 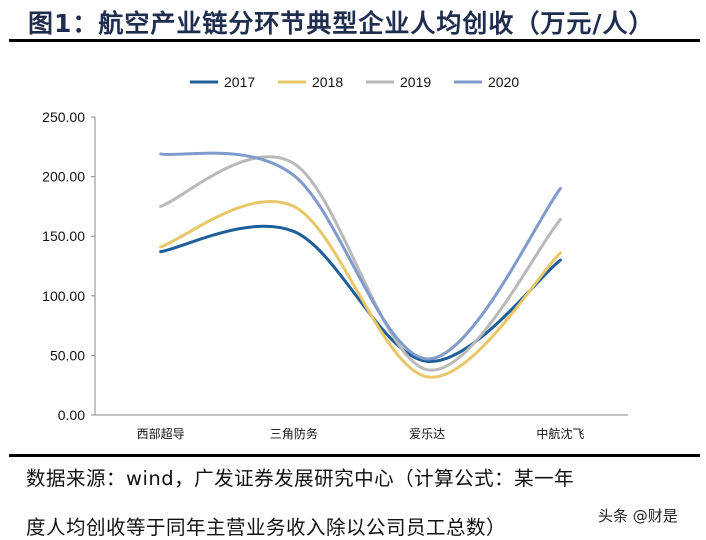 What do you see at coordinates (63, 177) in the screenshot?
I see `y-tick-label: 200.00` at bounding box center [63, 177].